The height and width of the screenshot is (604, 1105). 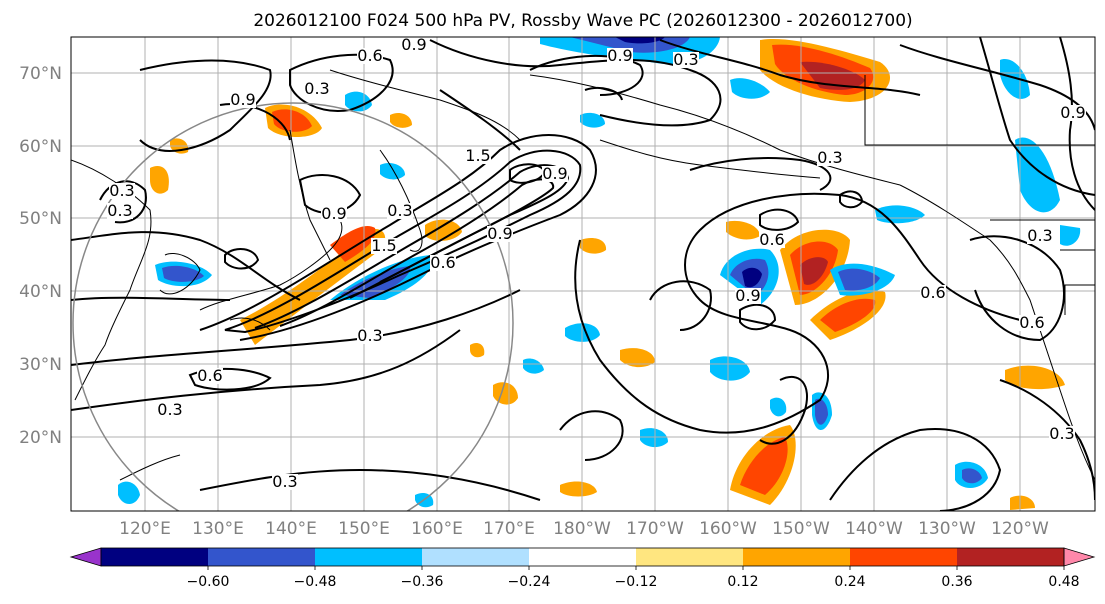 I want to click on latitude-label: 70°N, so click(x=40, y=74).